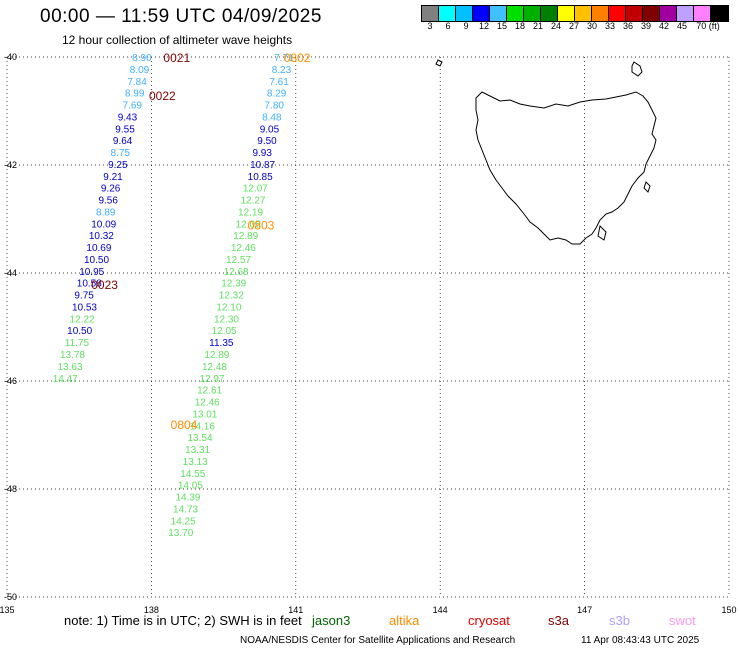  I want to click on colorbar-label: 27, so click(573, 26).